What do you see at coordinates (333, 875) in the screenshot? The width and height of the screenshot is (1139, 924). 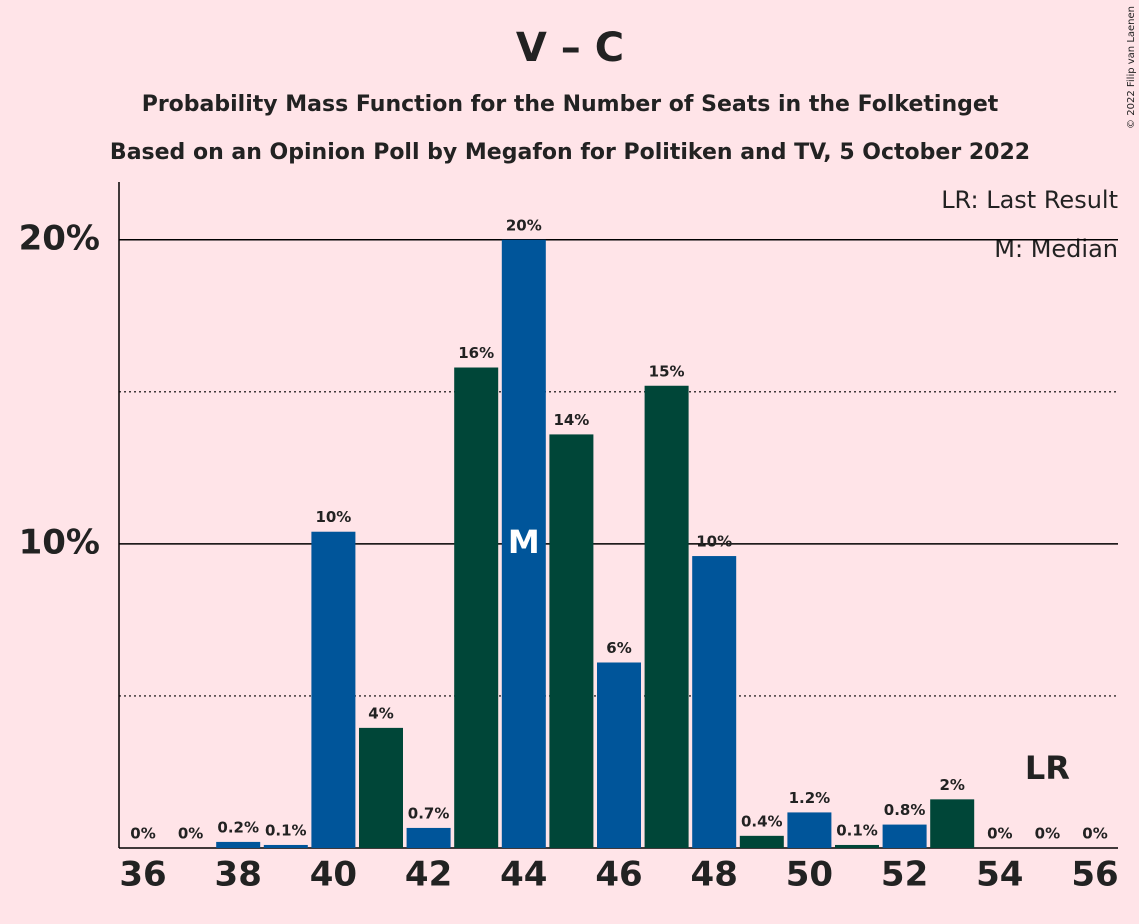 I see `x-tick-label: 40` at bounding box center [333, 875].